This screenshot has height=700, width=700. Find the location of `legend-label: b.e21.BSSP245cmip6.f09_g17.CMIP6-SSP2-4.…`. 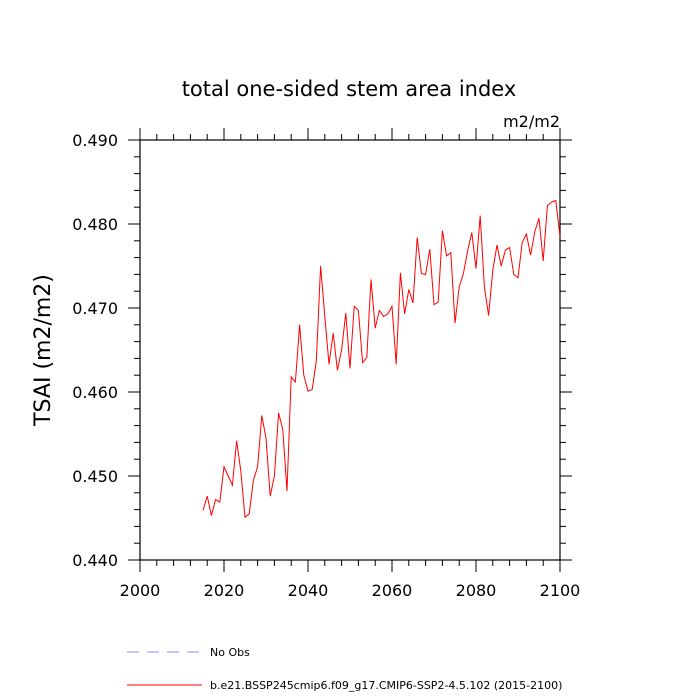

legend-label: b.e21.BSSP245cmip6.f09_g17.CMIP6-SSP2-4.… is located at coordinates (386, 685).